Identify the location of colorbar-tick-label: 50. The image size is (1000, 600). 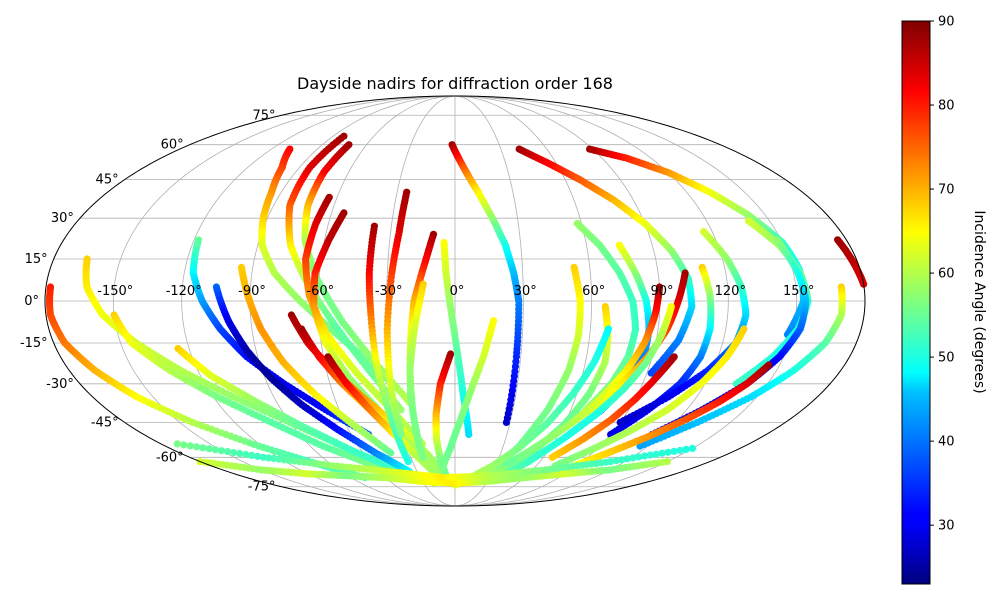
(946, 358).